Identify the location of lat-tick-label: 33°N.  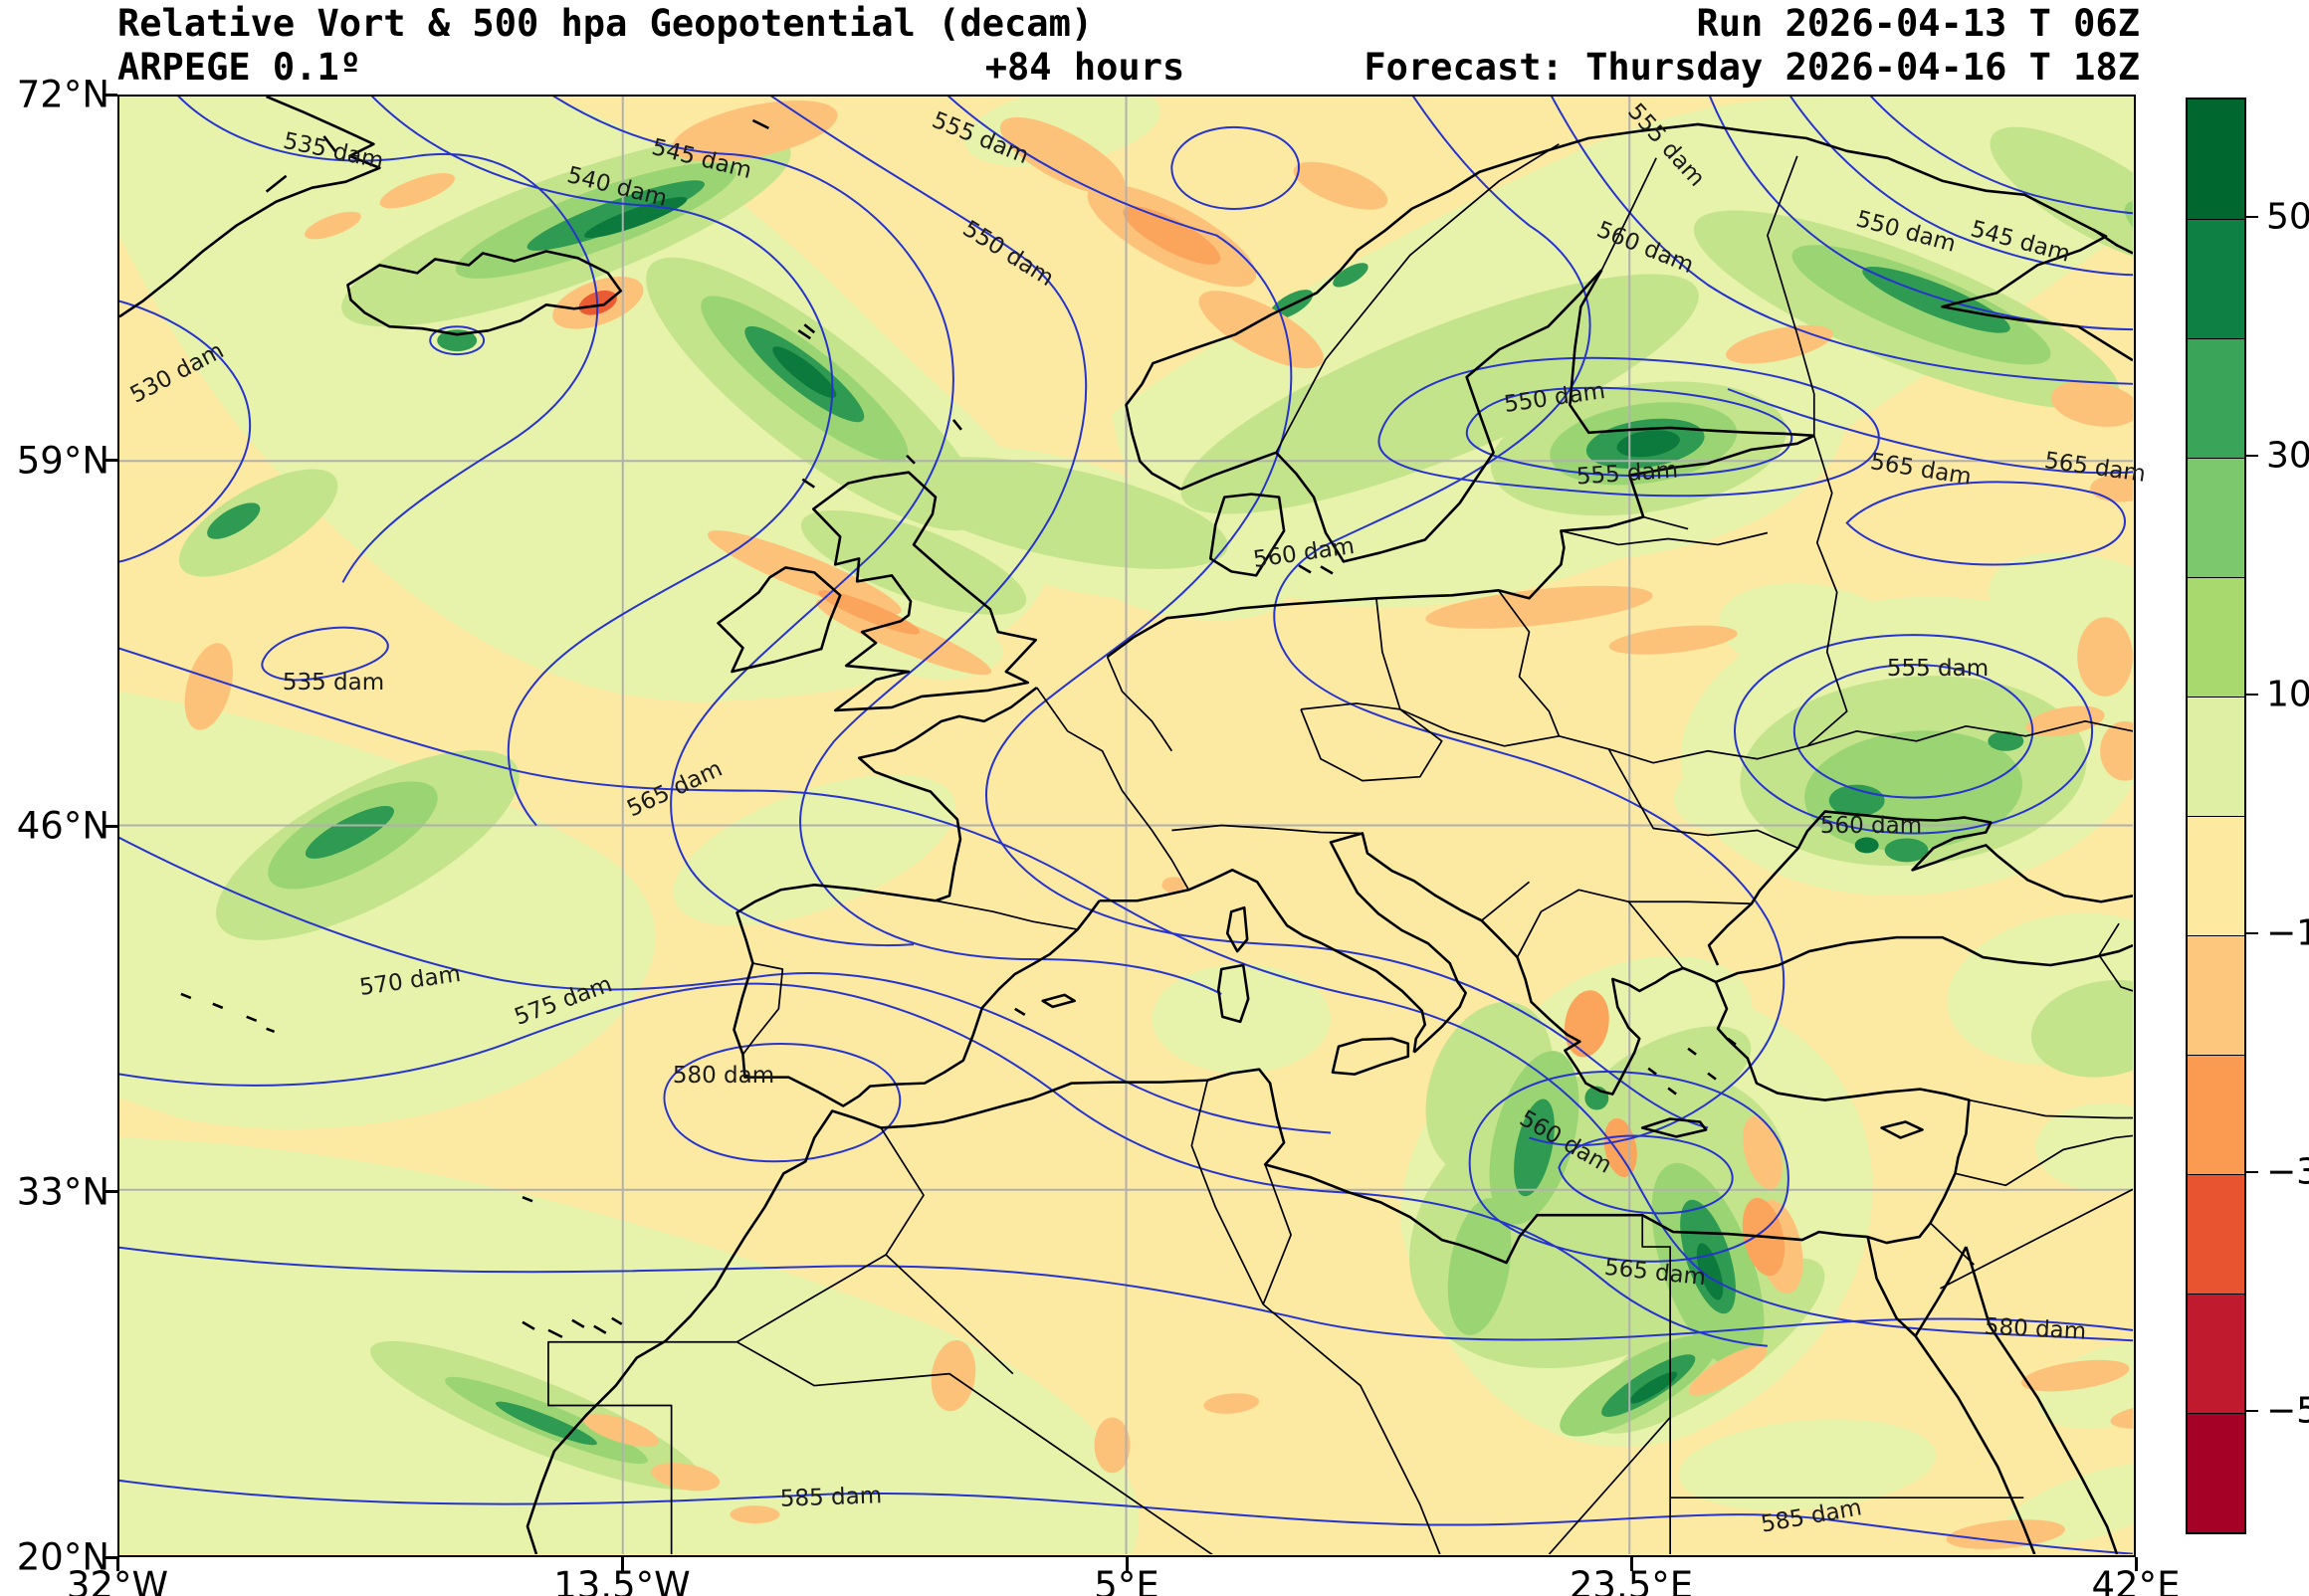
(62, 1192).